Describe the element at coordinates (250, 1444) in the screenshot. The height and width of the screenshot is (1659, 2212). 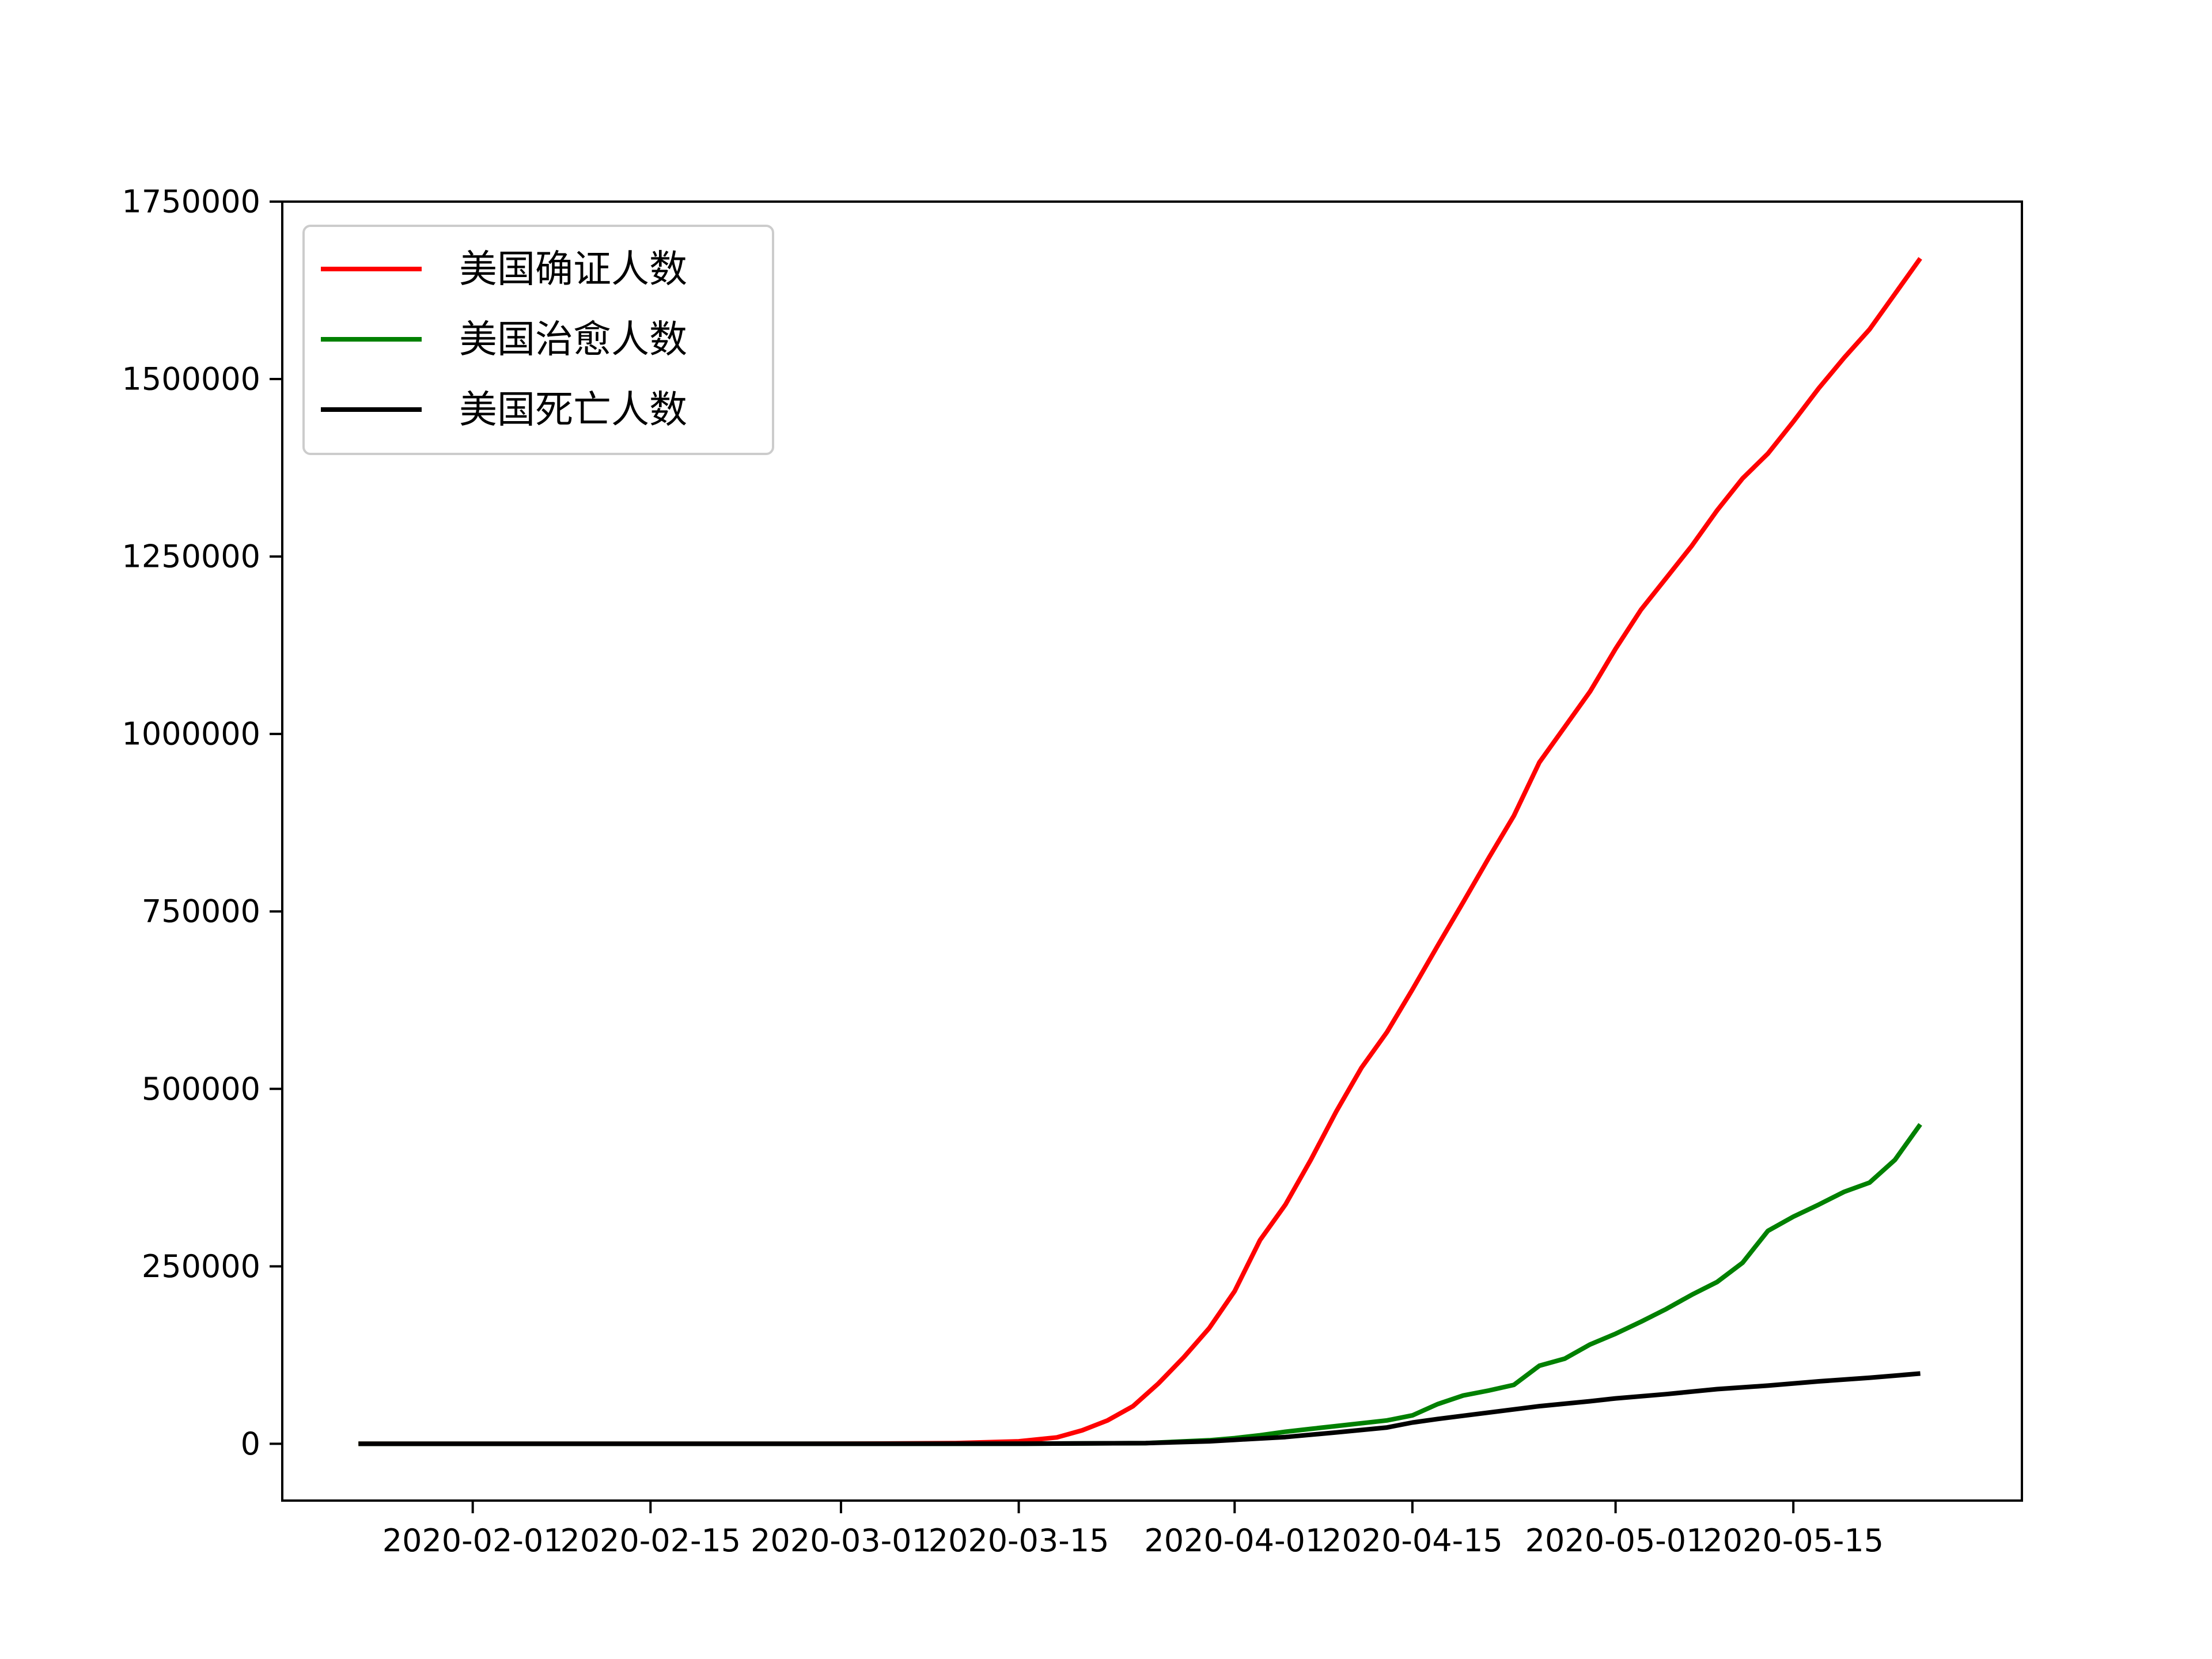
I see `y-tick-label: 0` at that location.